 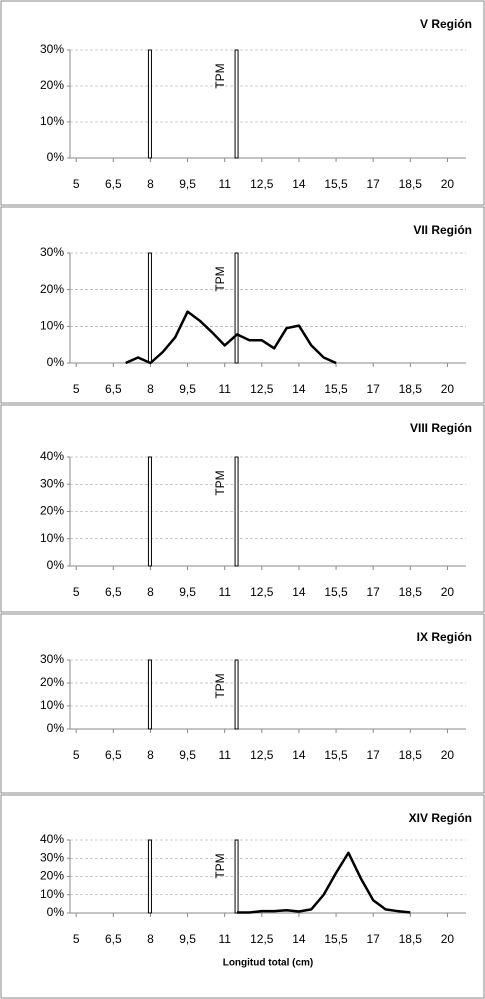 What do you see at coordinates (268, 963) in the screenshot?
I see `x-axis-title: Longitud total (cm)` at bounding box center [268, 963].